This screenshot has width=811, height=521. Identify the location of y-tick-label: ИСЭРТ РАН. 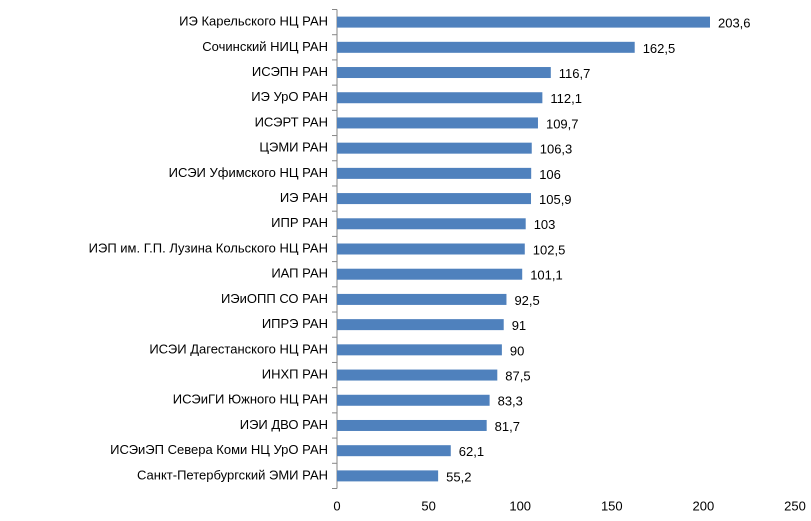
(291, 121).